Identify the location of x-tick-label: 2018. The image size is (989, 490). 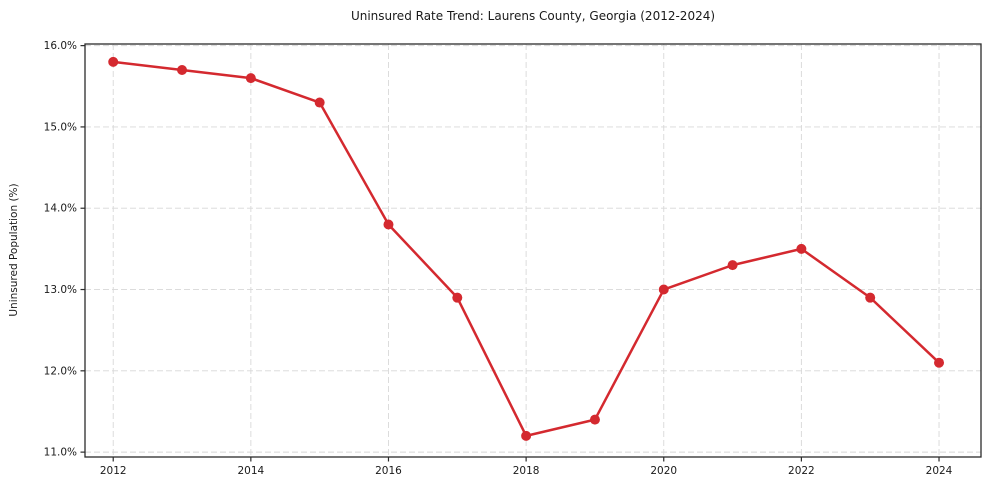
(526, 471).